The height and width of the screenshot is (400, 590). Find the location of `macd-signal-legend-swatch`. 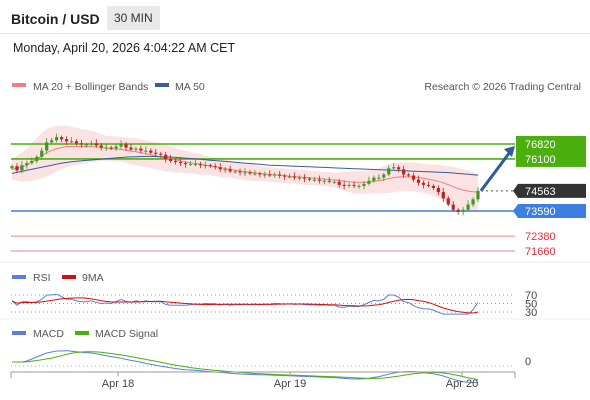

macd-signal-legend-swatch is located at coordinates (82, 333).